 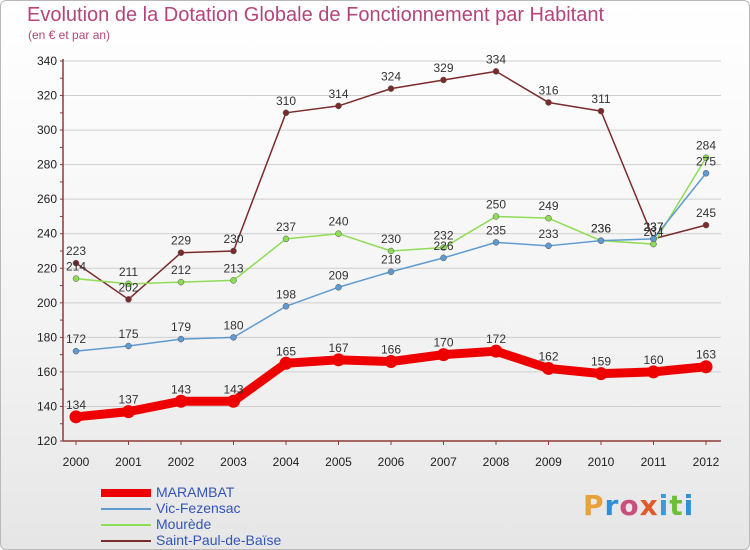 I want to click on data-label: 143, so click(x=181, y=389).